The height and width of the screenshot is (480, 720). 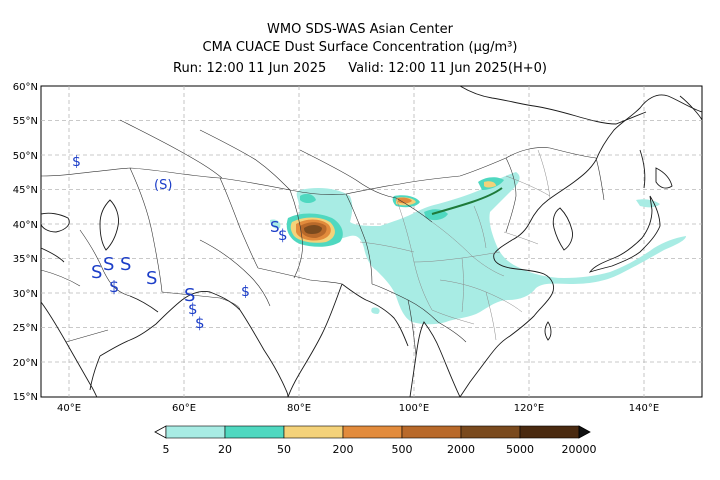 I want to click on run-time: Run: 12:00 11 Jun 2025, so click(x=250, y=68).